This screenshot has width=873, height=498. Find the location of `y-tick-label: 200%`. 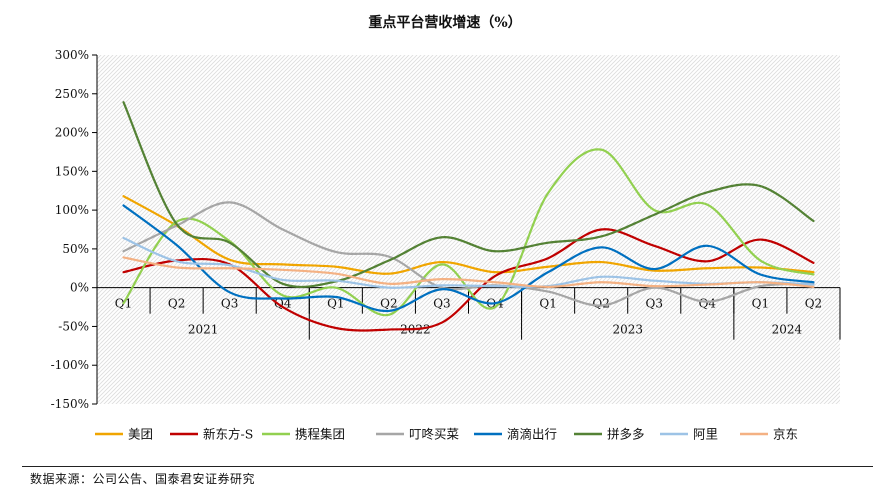

y-tick-label: 200% is located at coordinates (72, 133).